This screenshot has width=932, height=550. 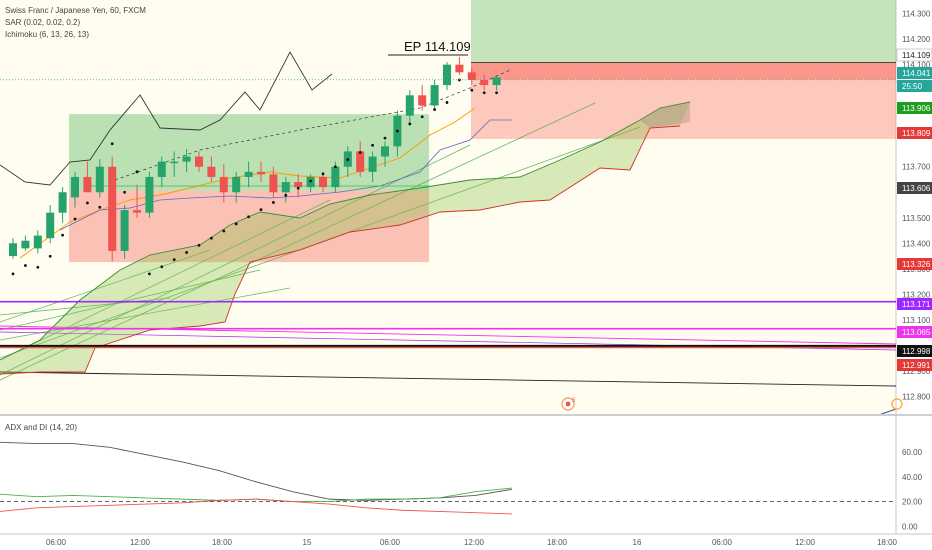 What do you see at coordinates (916, 39) in the screenshot?
I see `price-tick: 114.200` at bounding box center [916, 39].